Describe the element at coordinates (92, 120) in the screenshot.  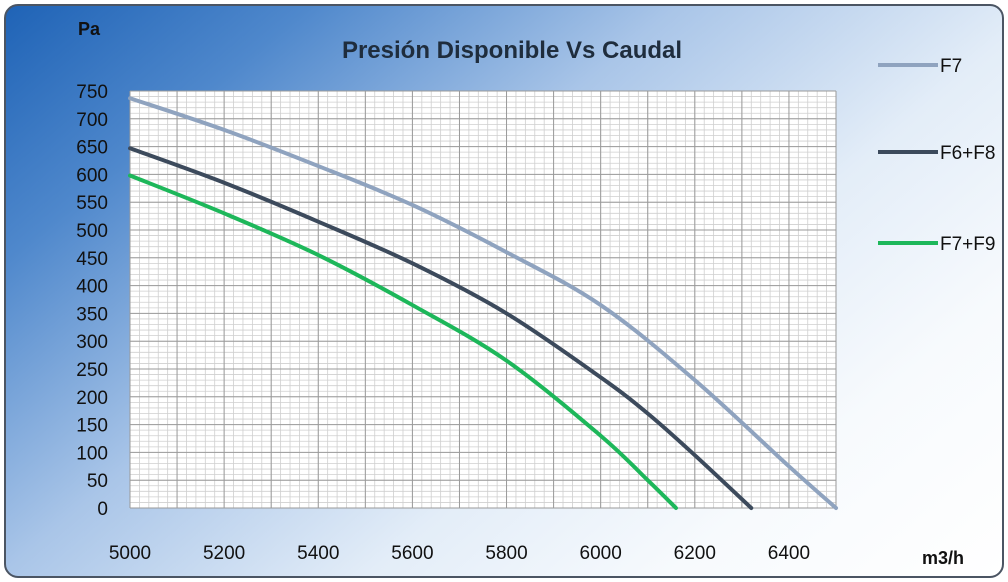
I see `y-tick-label: 700` at that location.